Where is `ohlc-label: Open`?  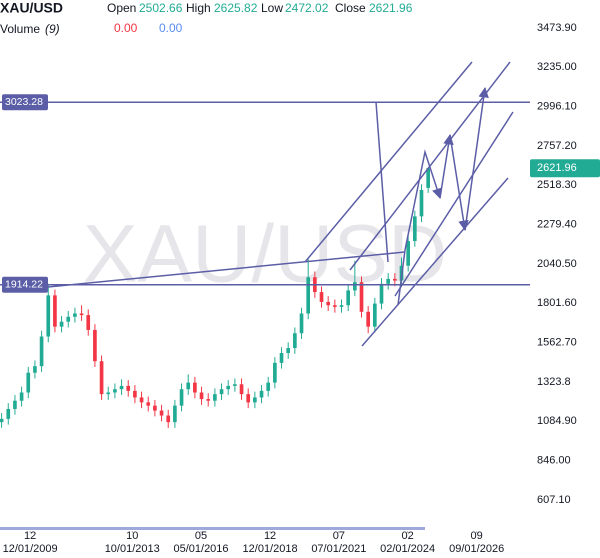
ohlc-label: Open is located at coordinates (121, 8).